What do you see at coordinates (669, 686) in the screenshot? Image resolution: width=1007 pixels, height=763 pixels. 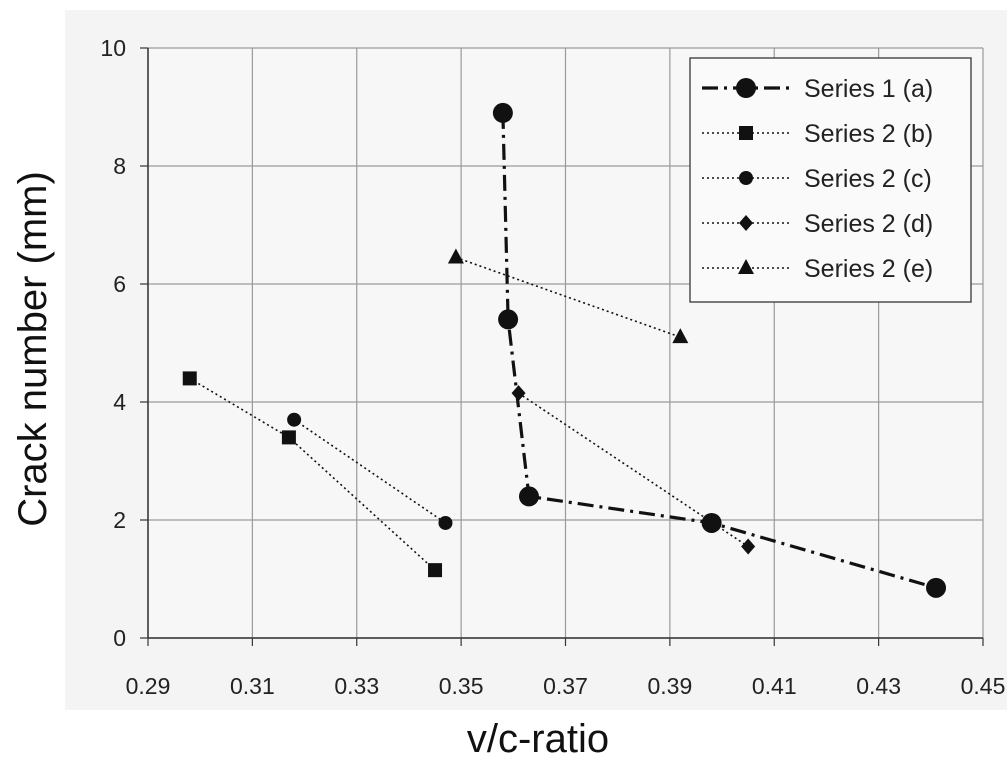 I see `x-tick-label: 0.39` at bounding box center [669, 686].